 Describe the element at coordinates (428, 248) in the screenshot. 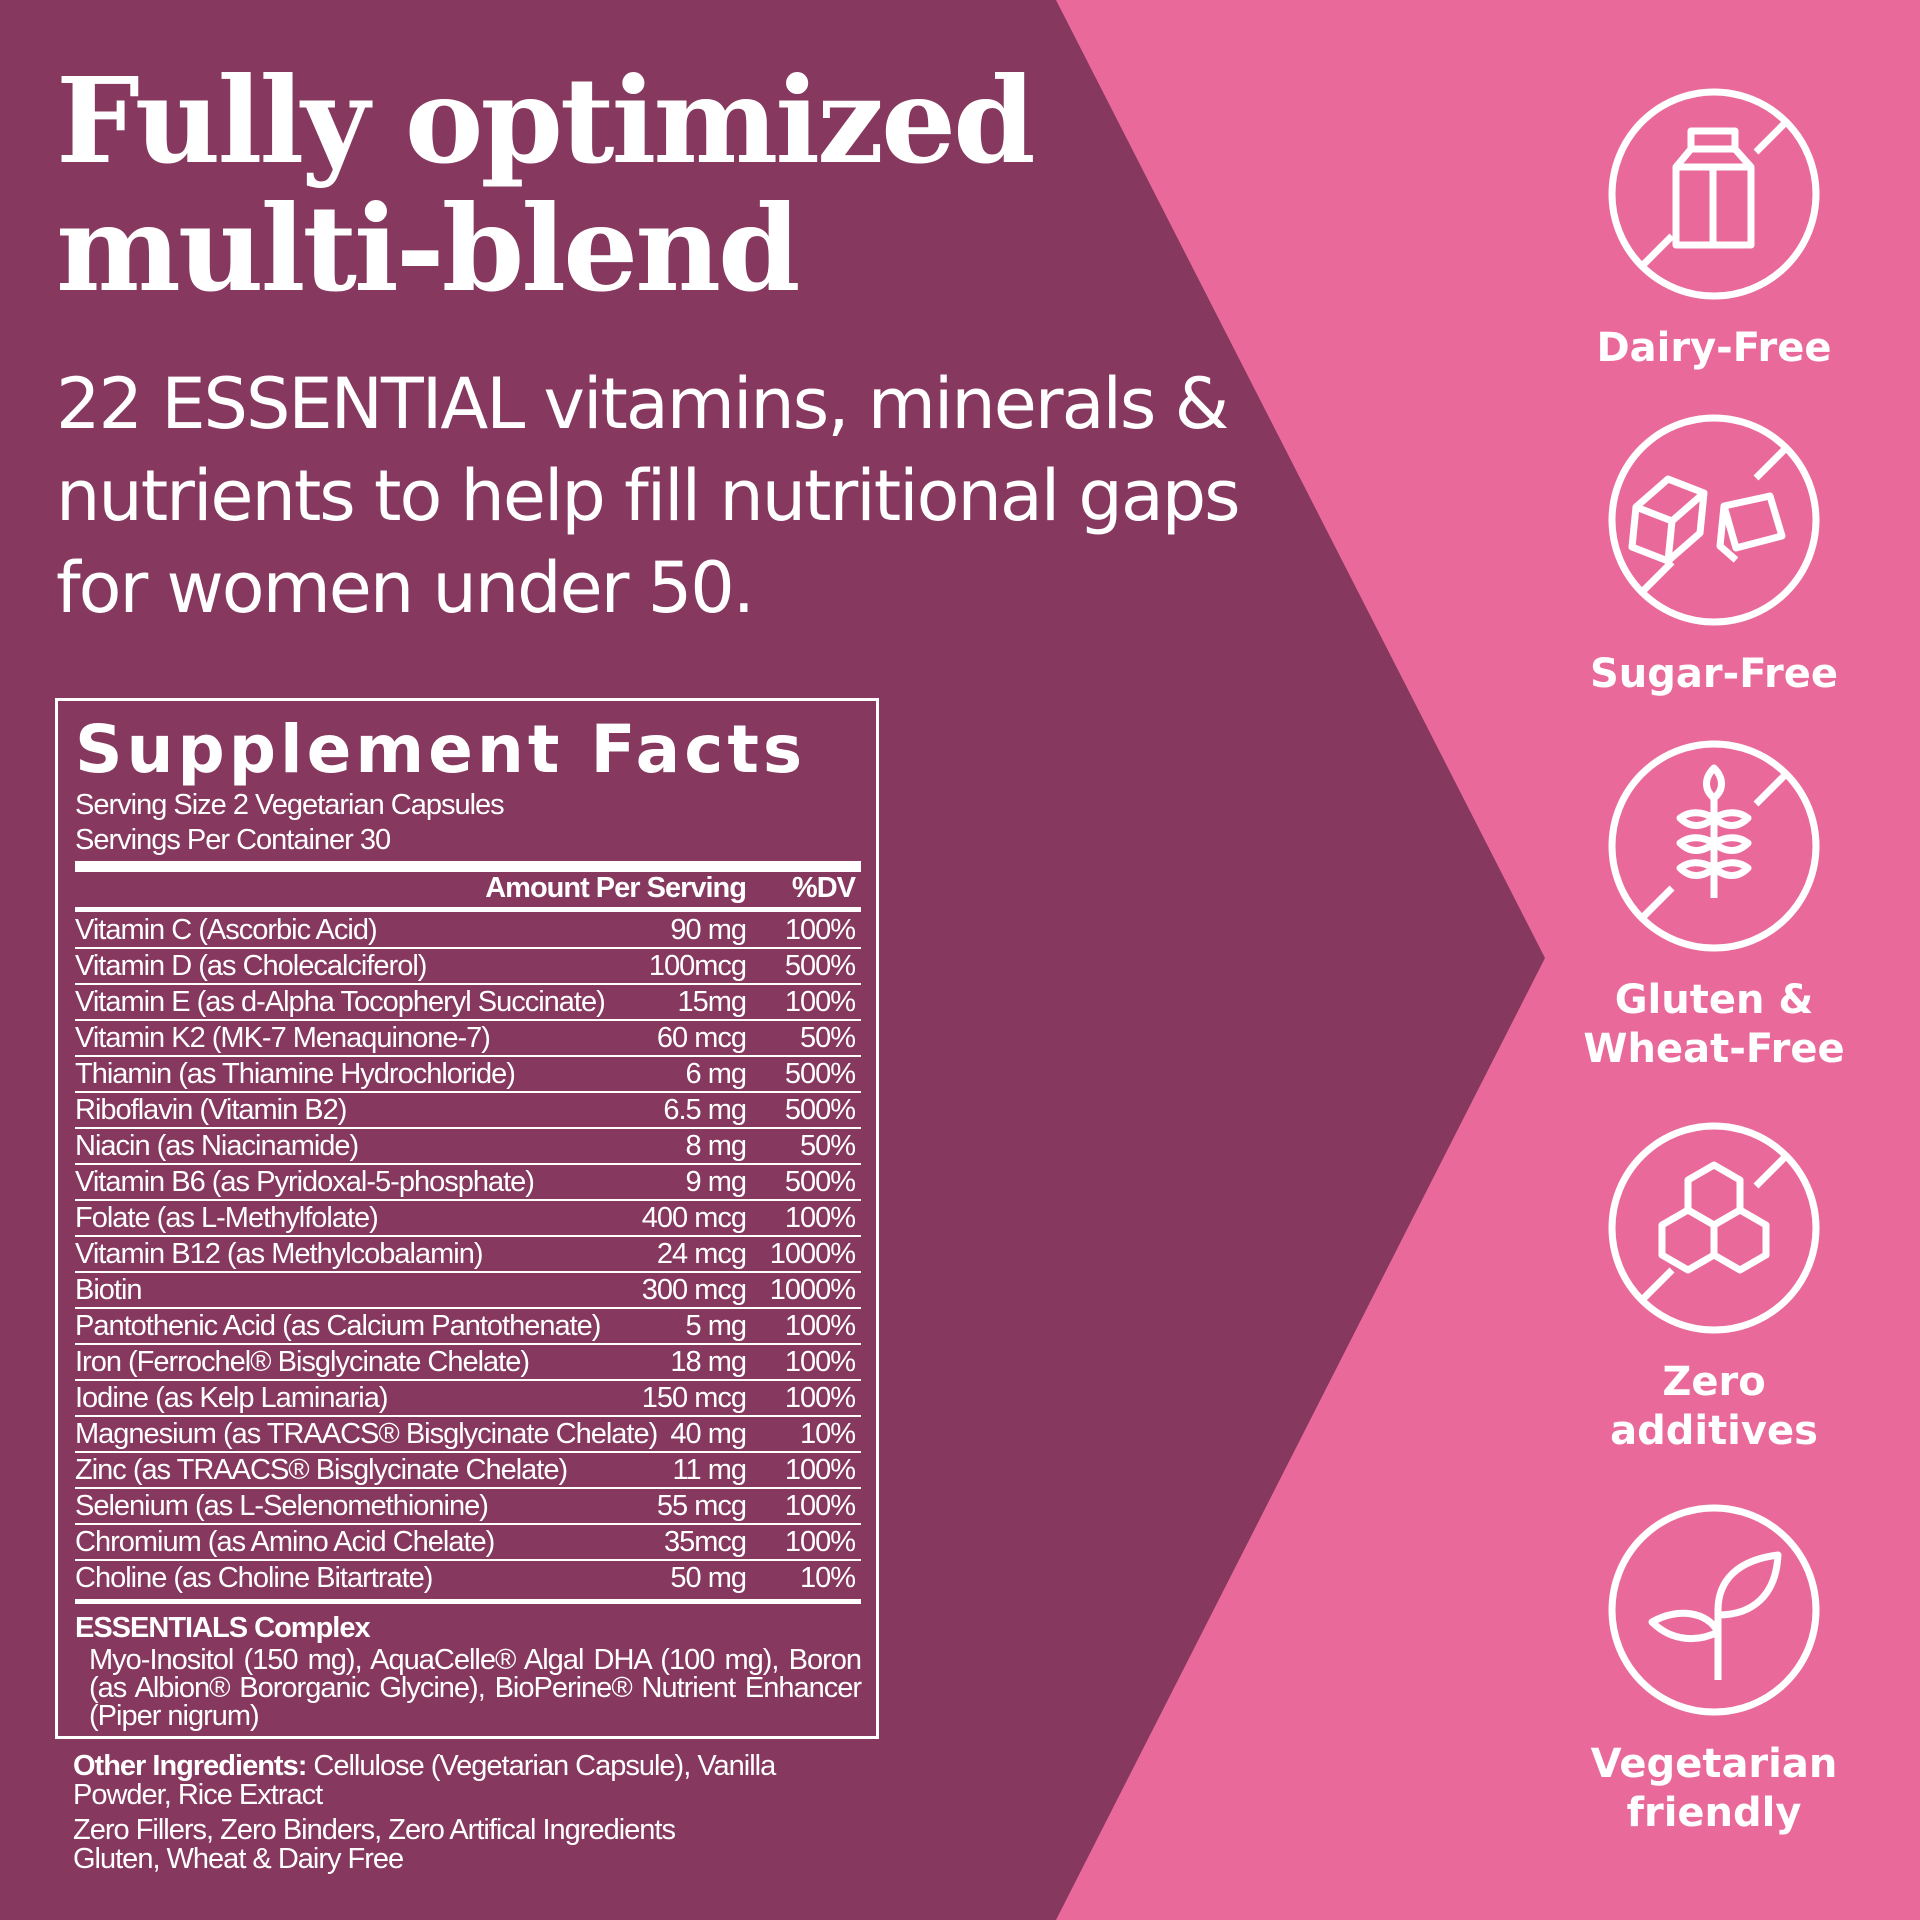

I see `headline-line-2: multi-blend` at that location.